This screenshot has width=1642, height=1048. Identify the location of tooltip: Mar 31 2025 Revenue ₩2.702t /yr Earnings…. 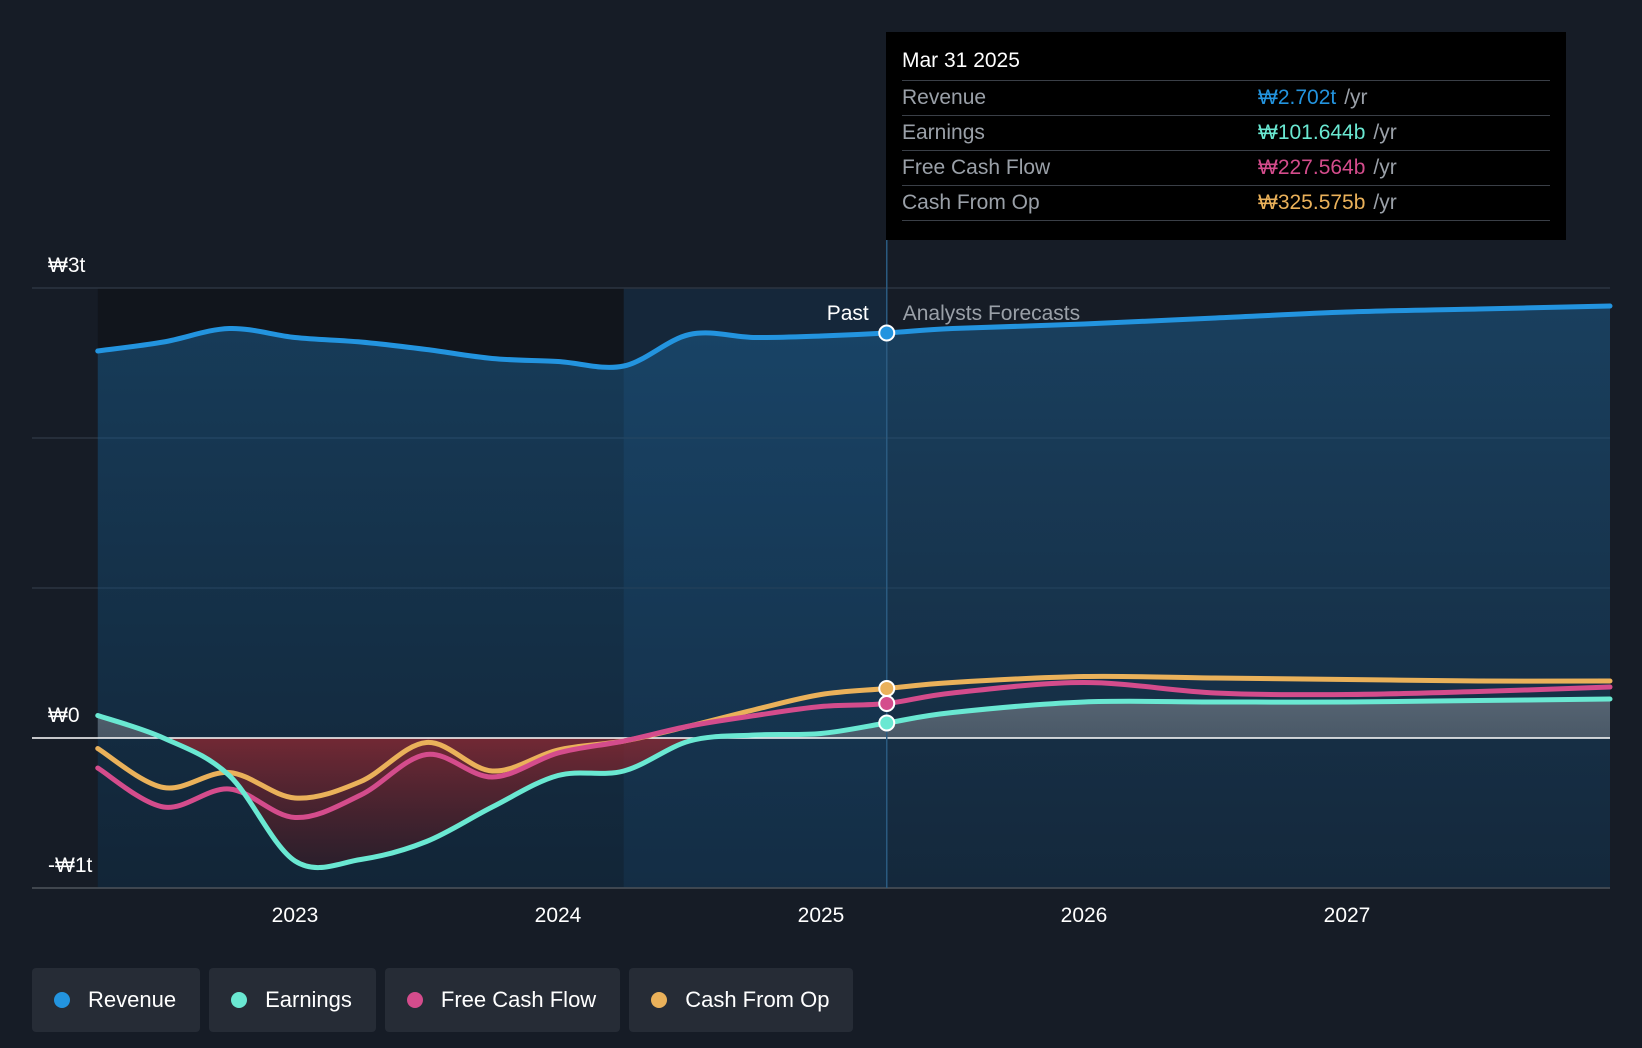
(1226, 136).